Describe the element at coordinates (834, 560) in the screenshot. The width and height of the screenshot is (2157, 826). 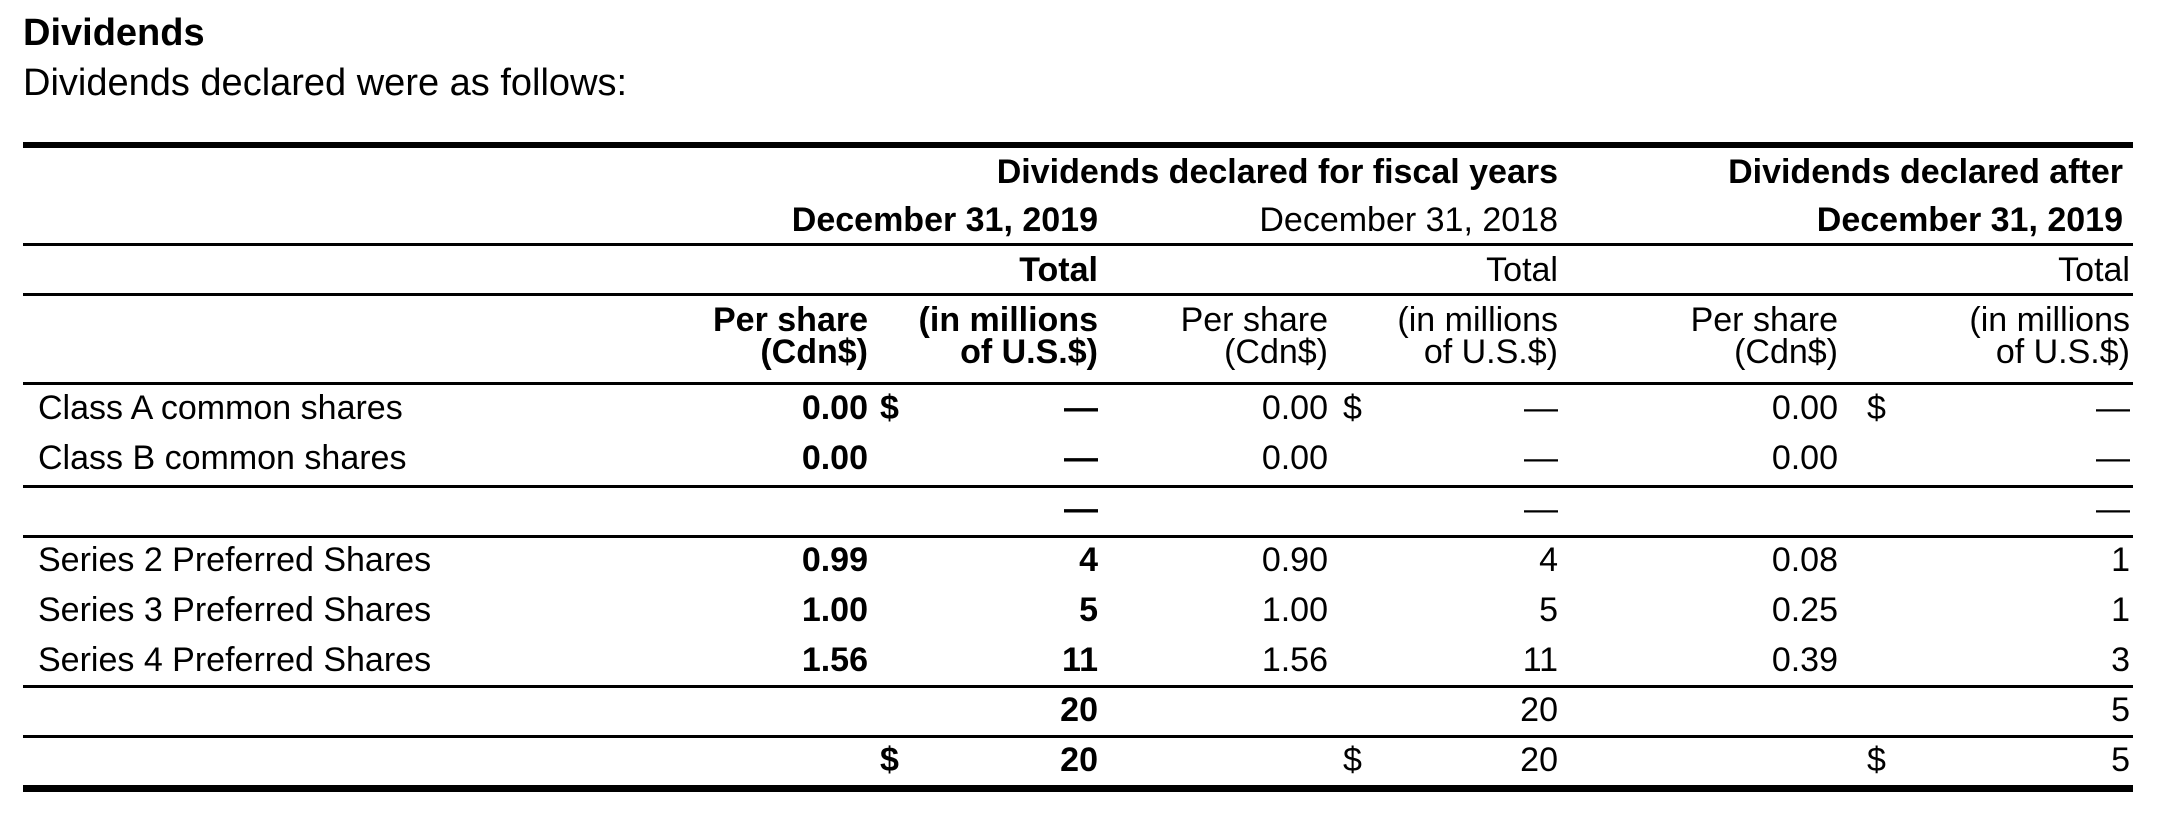
I see `cell-value: 0.99` at that location.